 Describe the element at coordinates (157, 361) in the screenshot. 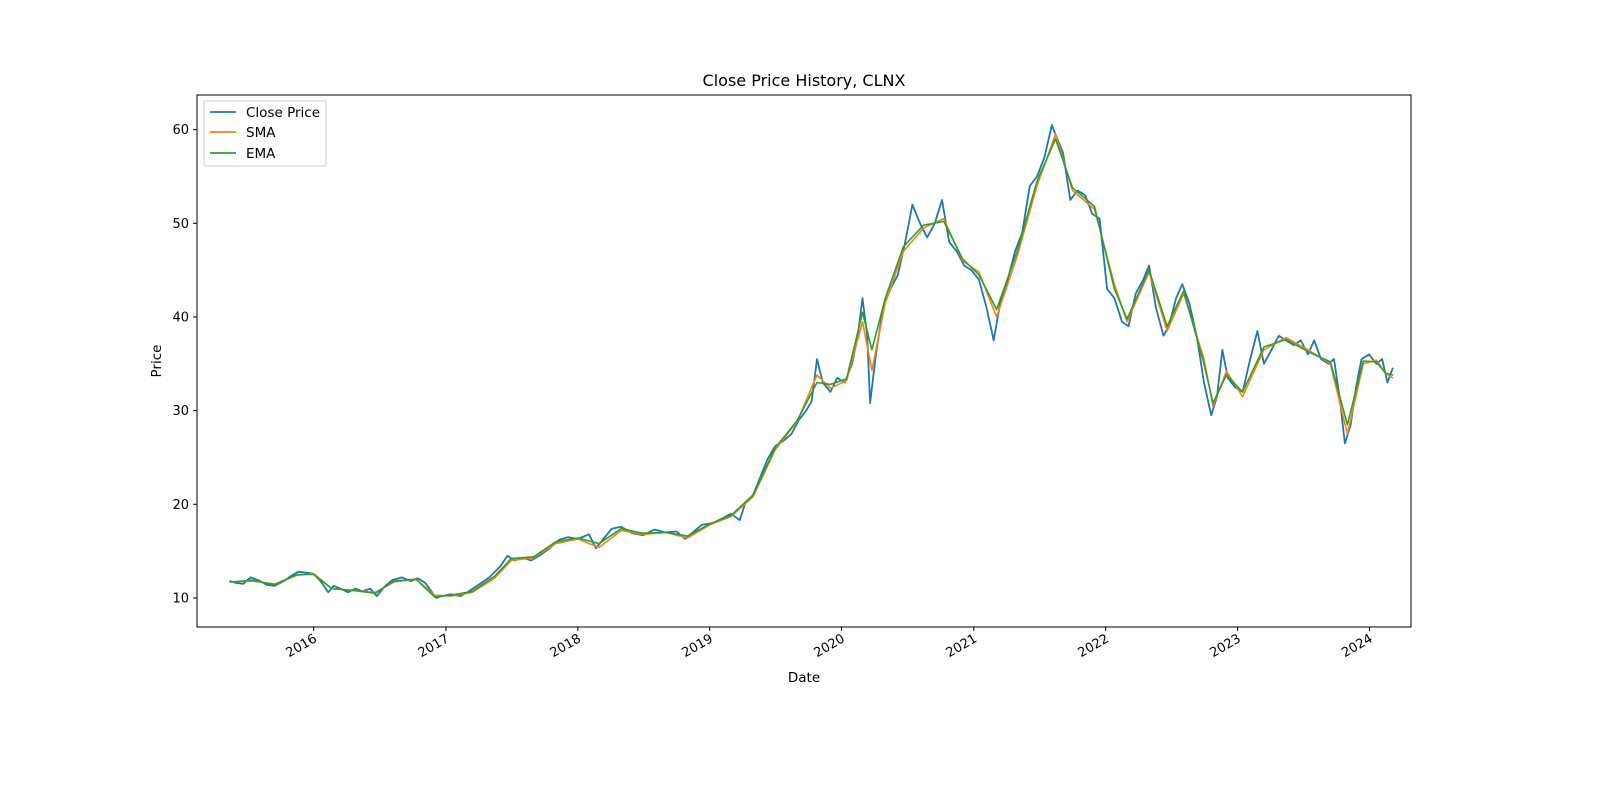

I see `y-axis-label: Price` at that location.